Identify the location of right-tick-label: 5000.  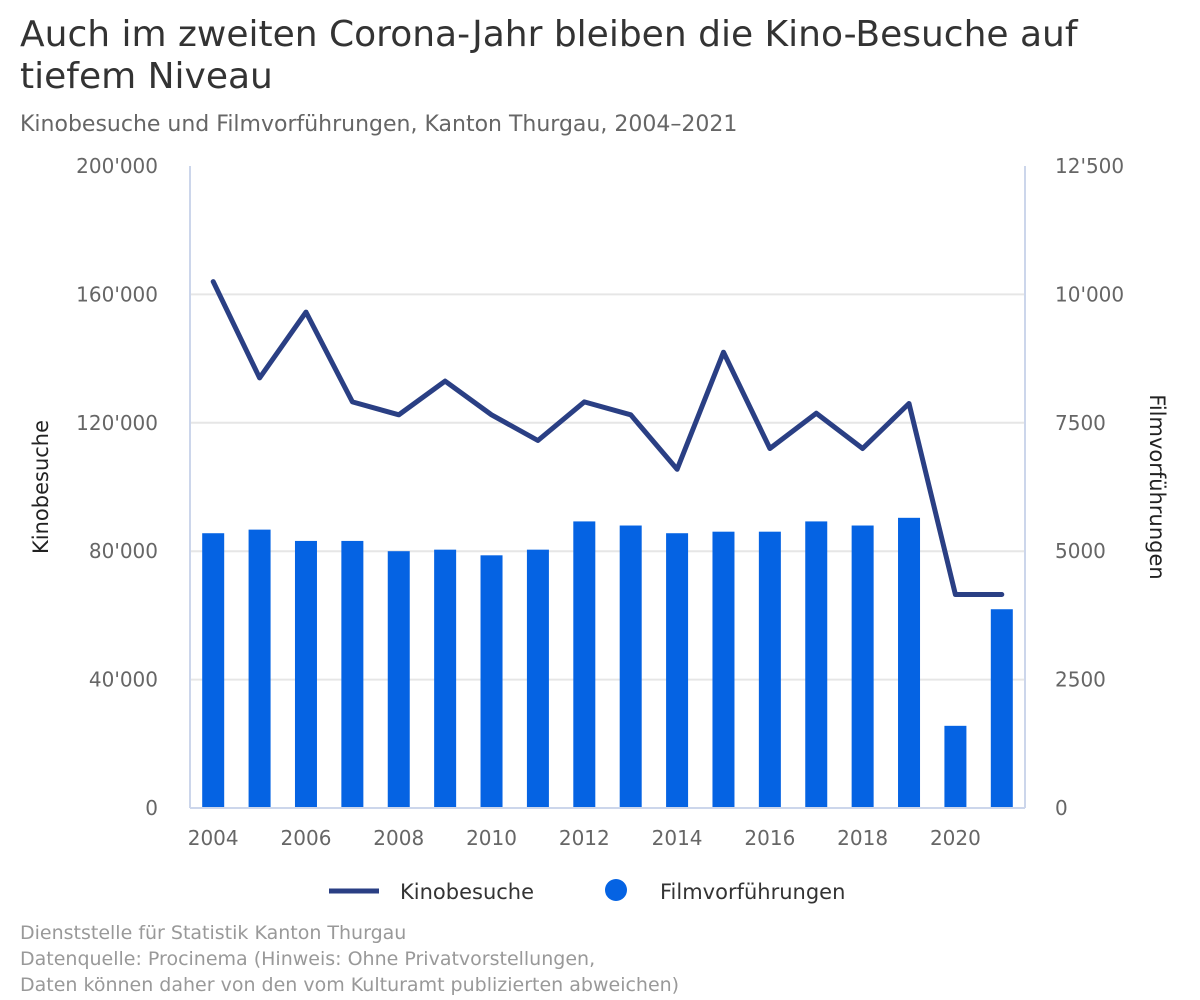
(1080, 551).